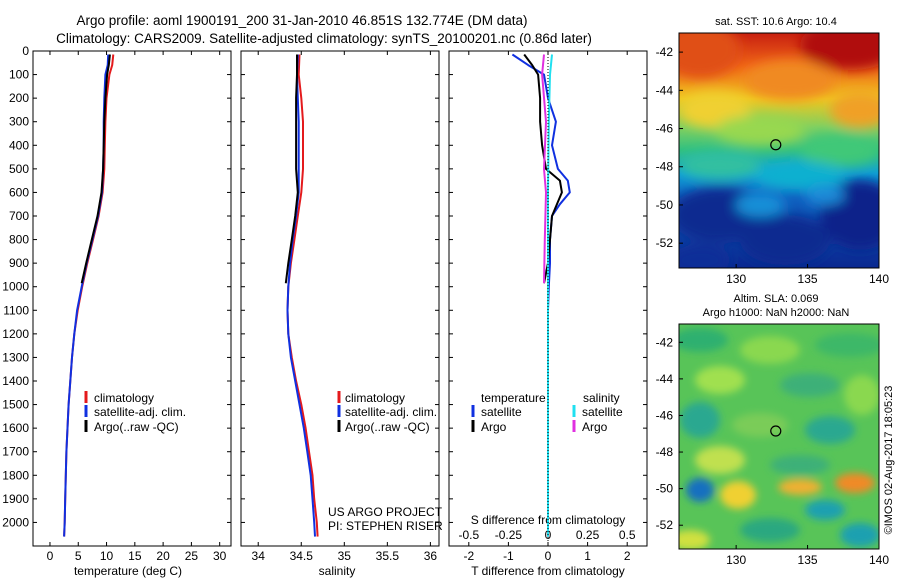 The height and width of the screenshot is (580, 900). I want to click on s-tick-label: -0.25, so click(509, 535).